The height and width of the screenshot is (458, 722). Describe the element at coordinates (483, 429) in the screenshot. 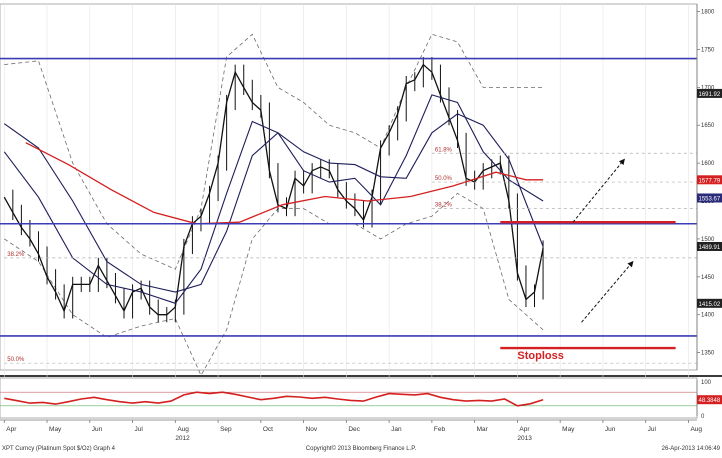

I see `month-label: Mar` at that location.